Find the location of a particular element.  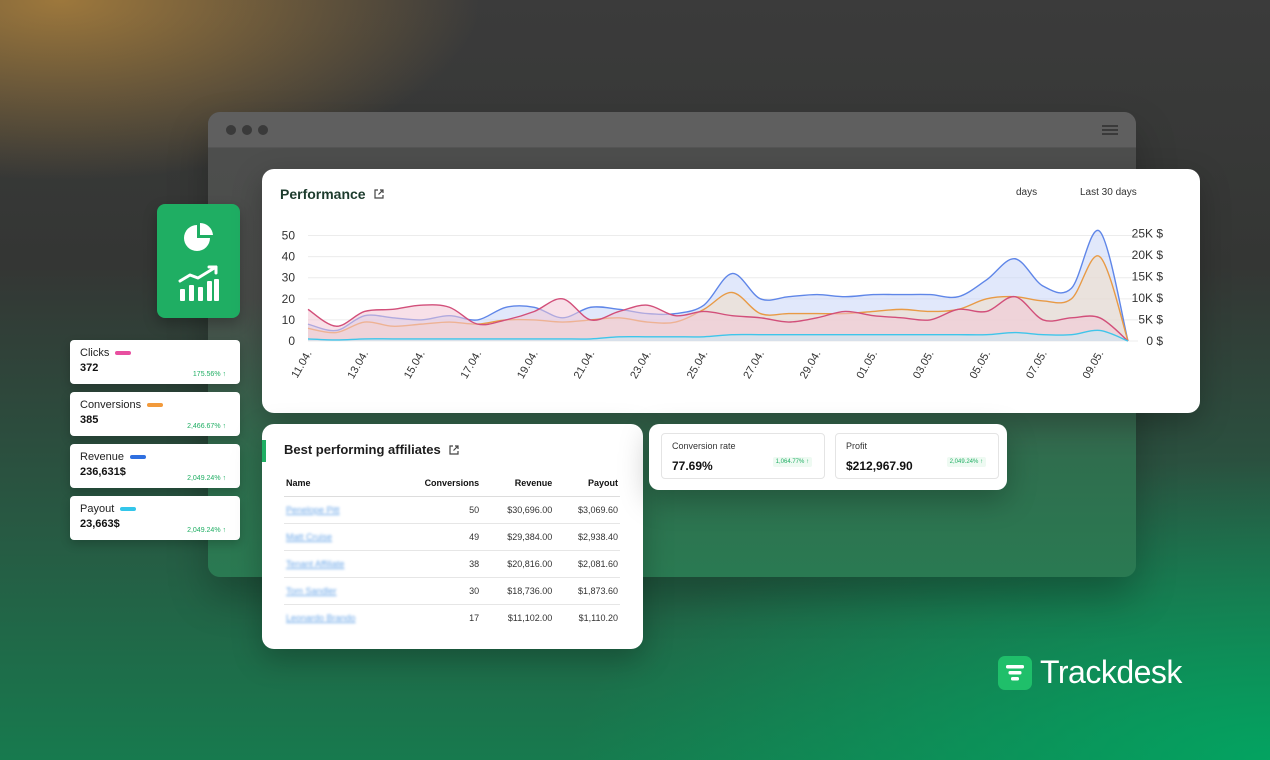

window-dot-icon is located at coordinates (247, 129).